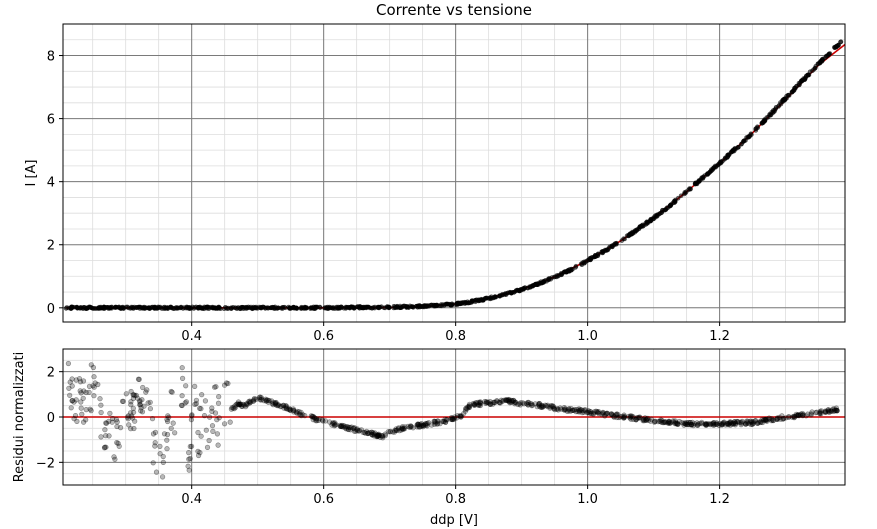 The width and height of the screenshot is (877, 529). Describe the element at coordinates (191, 336) in the screenshot. I see `x-tick-label: 0.4` at that location.